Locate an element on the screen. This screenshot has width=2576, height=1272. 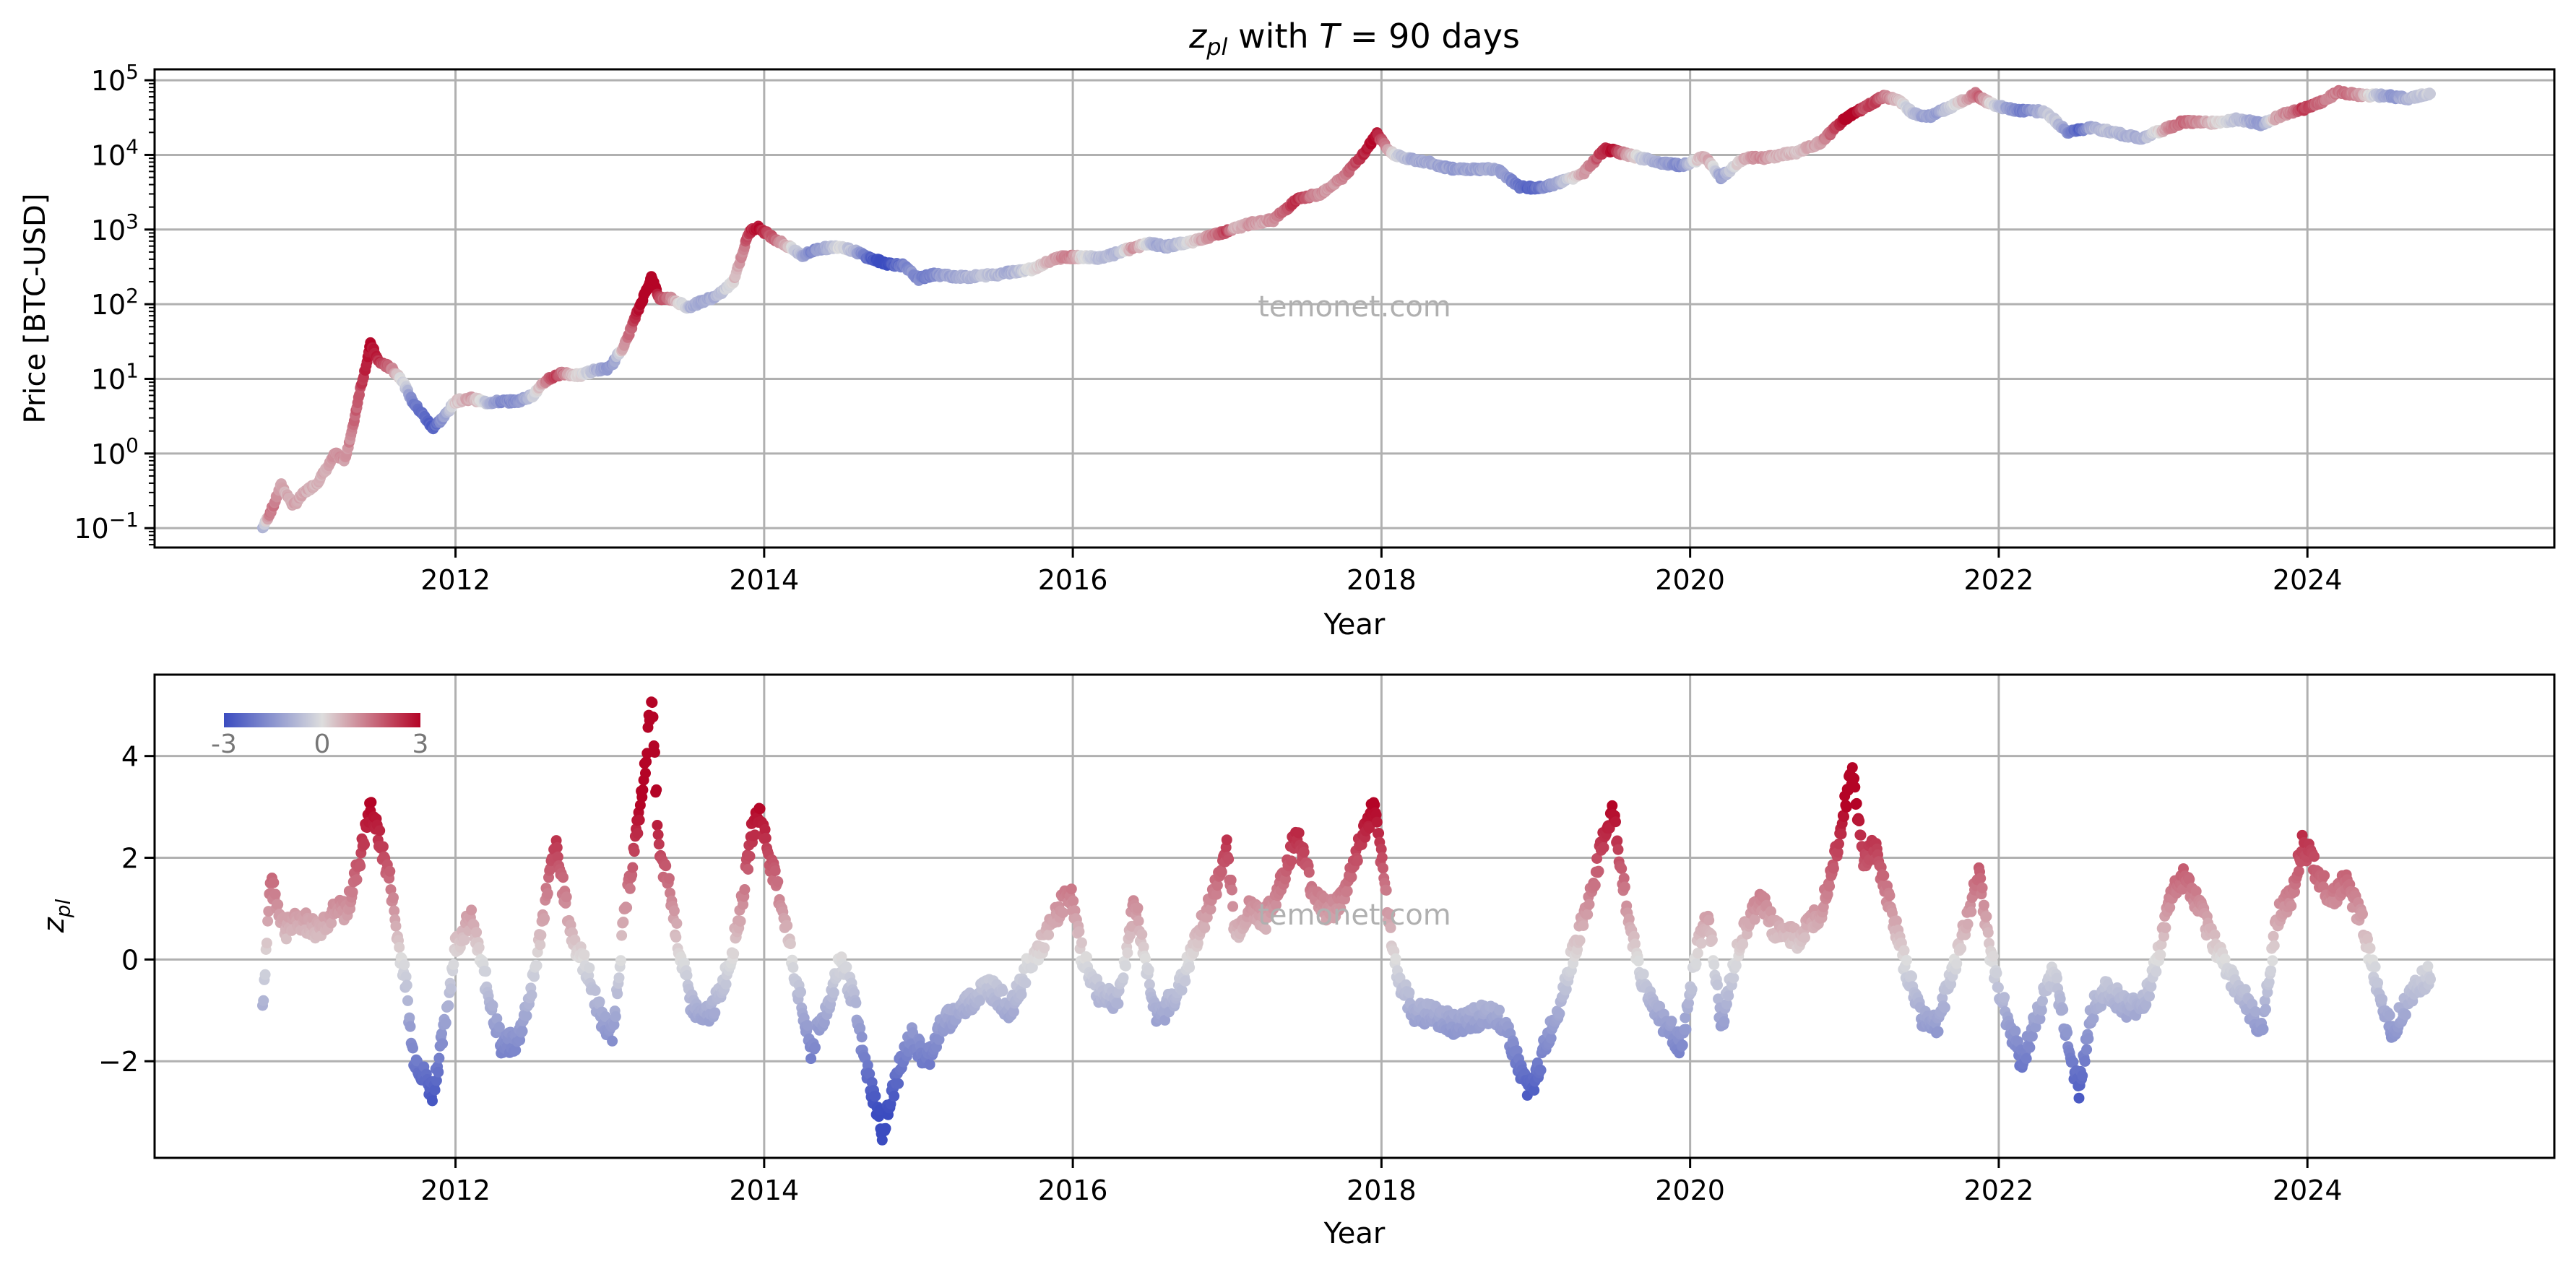
x-tick-label: 2020 is located at coordinates (1690, 580).